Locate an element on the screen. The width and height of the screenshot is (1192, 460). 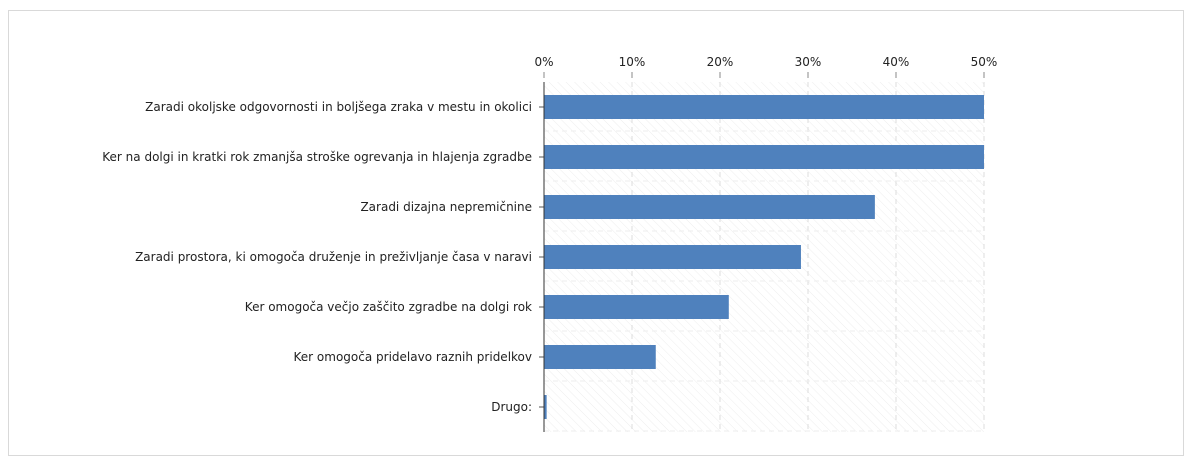
y-tick-label: Zaradi dizajna nepremičnine is located at coordinates (446, 207).